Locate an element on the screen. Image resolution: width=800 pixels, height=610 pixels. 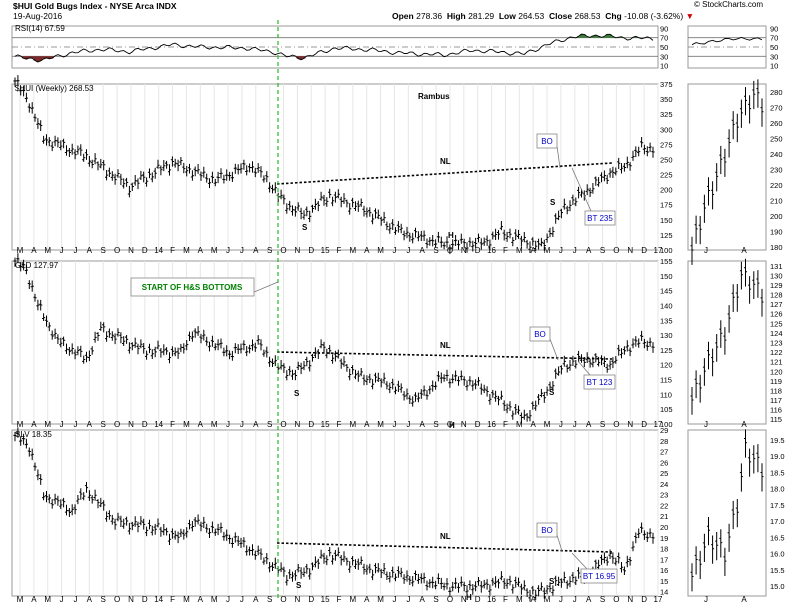
price-mini-panel-frame is located at coordinates (727, 167).